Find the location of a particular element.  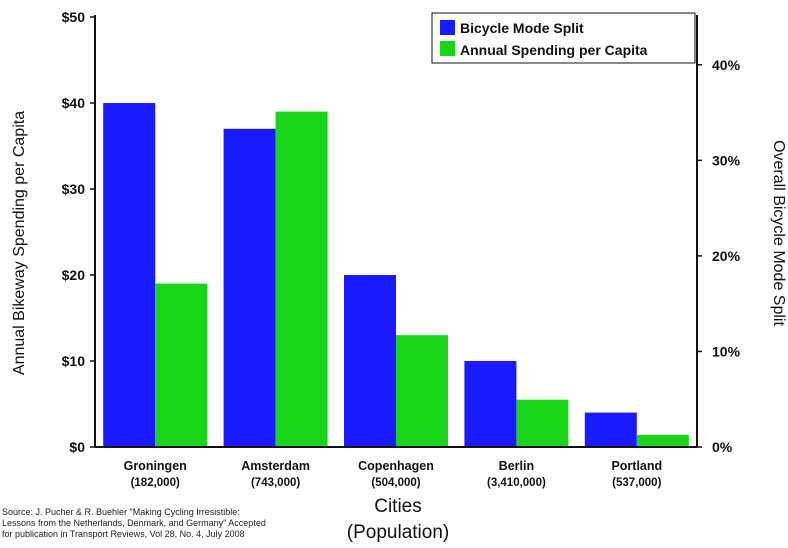

y-tick-label-right: 0% is located at coordinates (722, 447).